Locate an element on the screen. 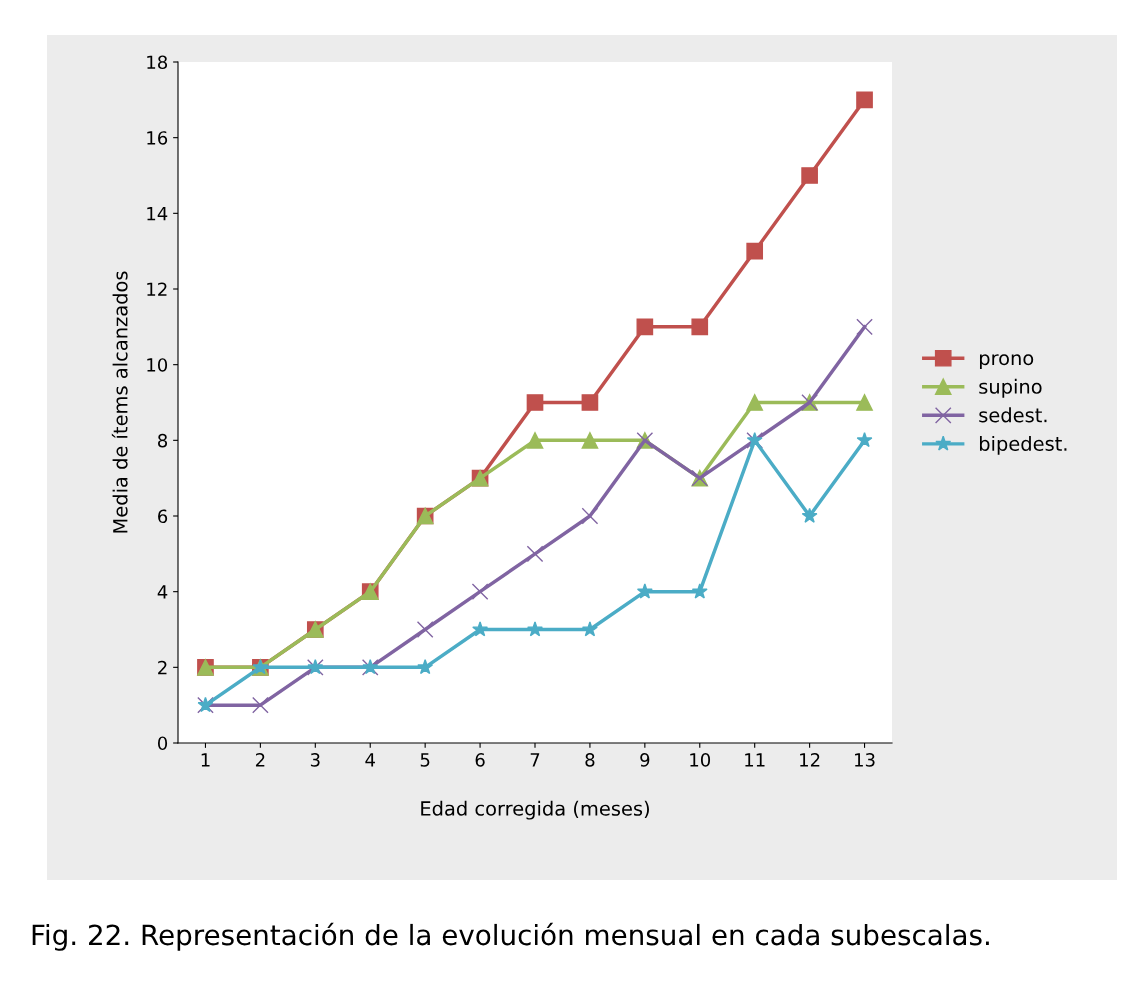 Image resolution: width=1142 pixels, height=988 pixels. y-tick-label: 0 is located at coordinates (162, 743).